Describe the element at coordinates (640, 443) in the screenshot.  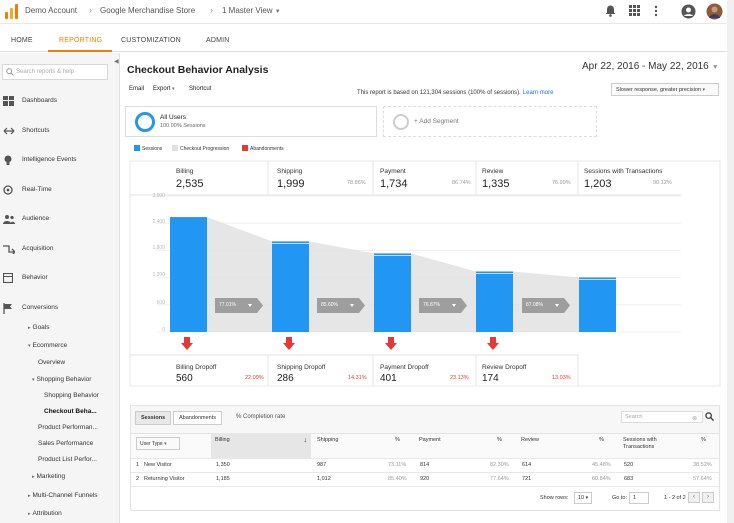
I see `col-transactions: Sessions with Transactions` at that location.